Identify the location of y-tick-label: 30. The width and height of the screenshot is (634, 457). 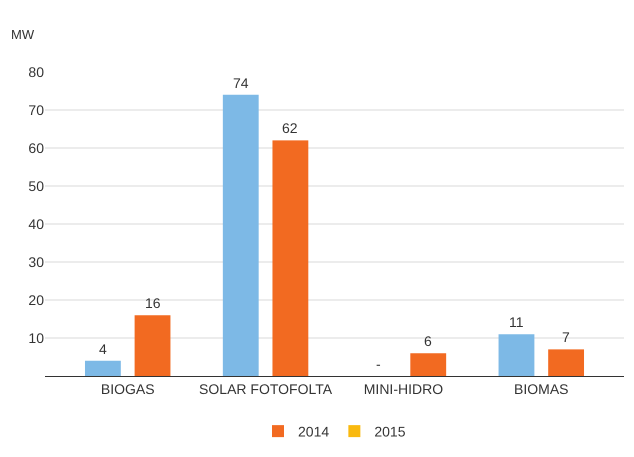
(36, 262).